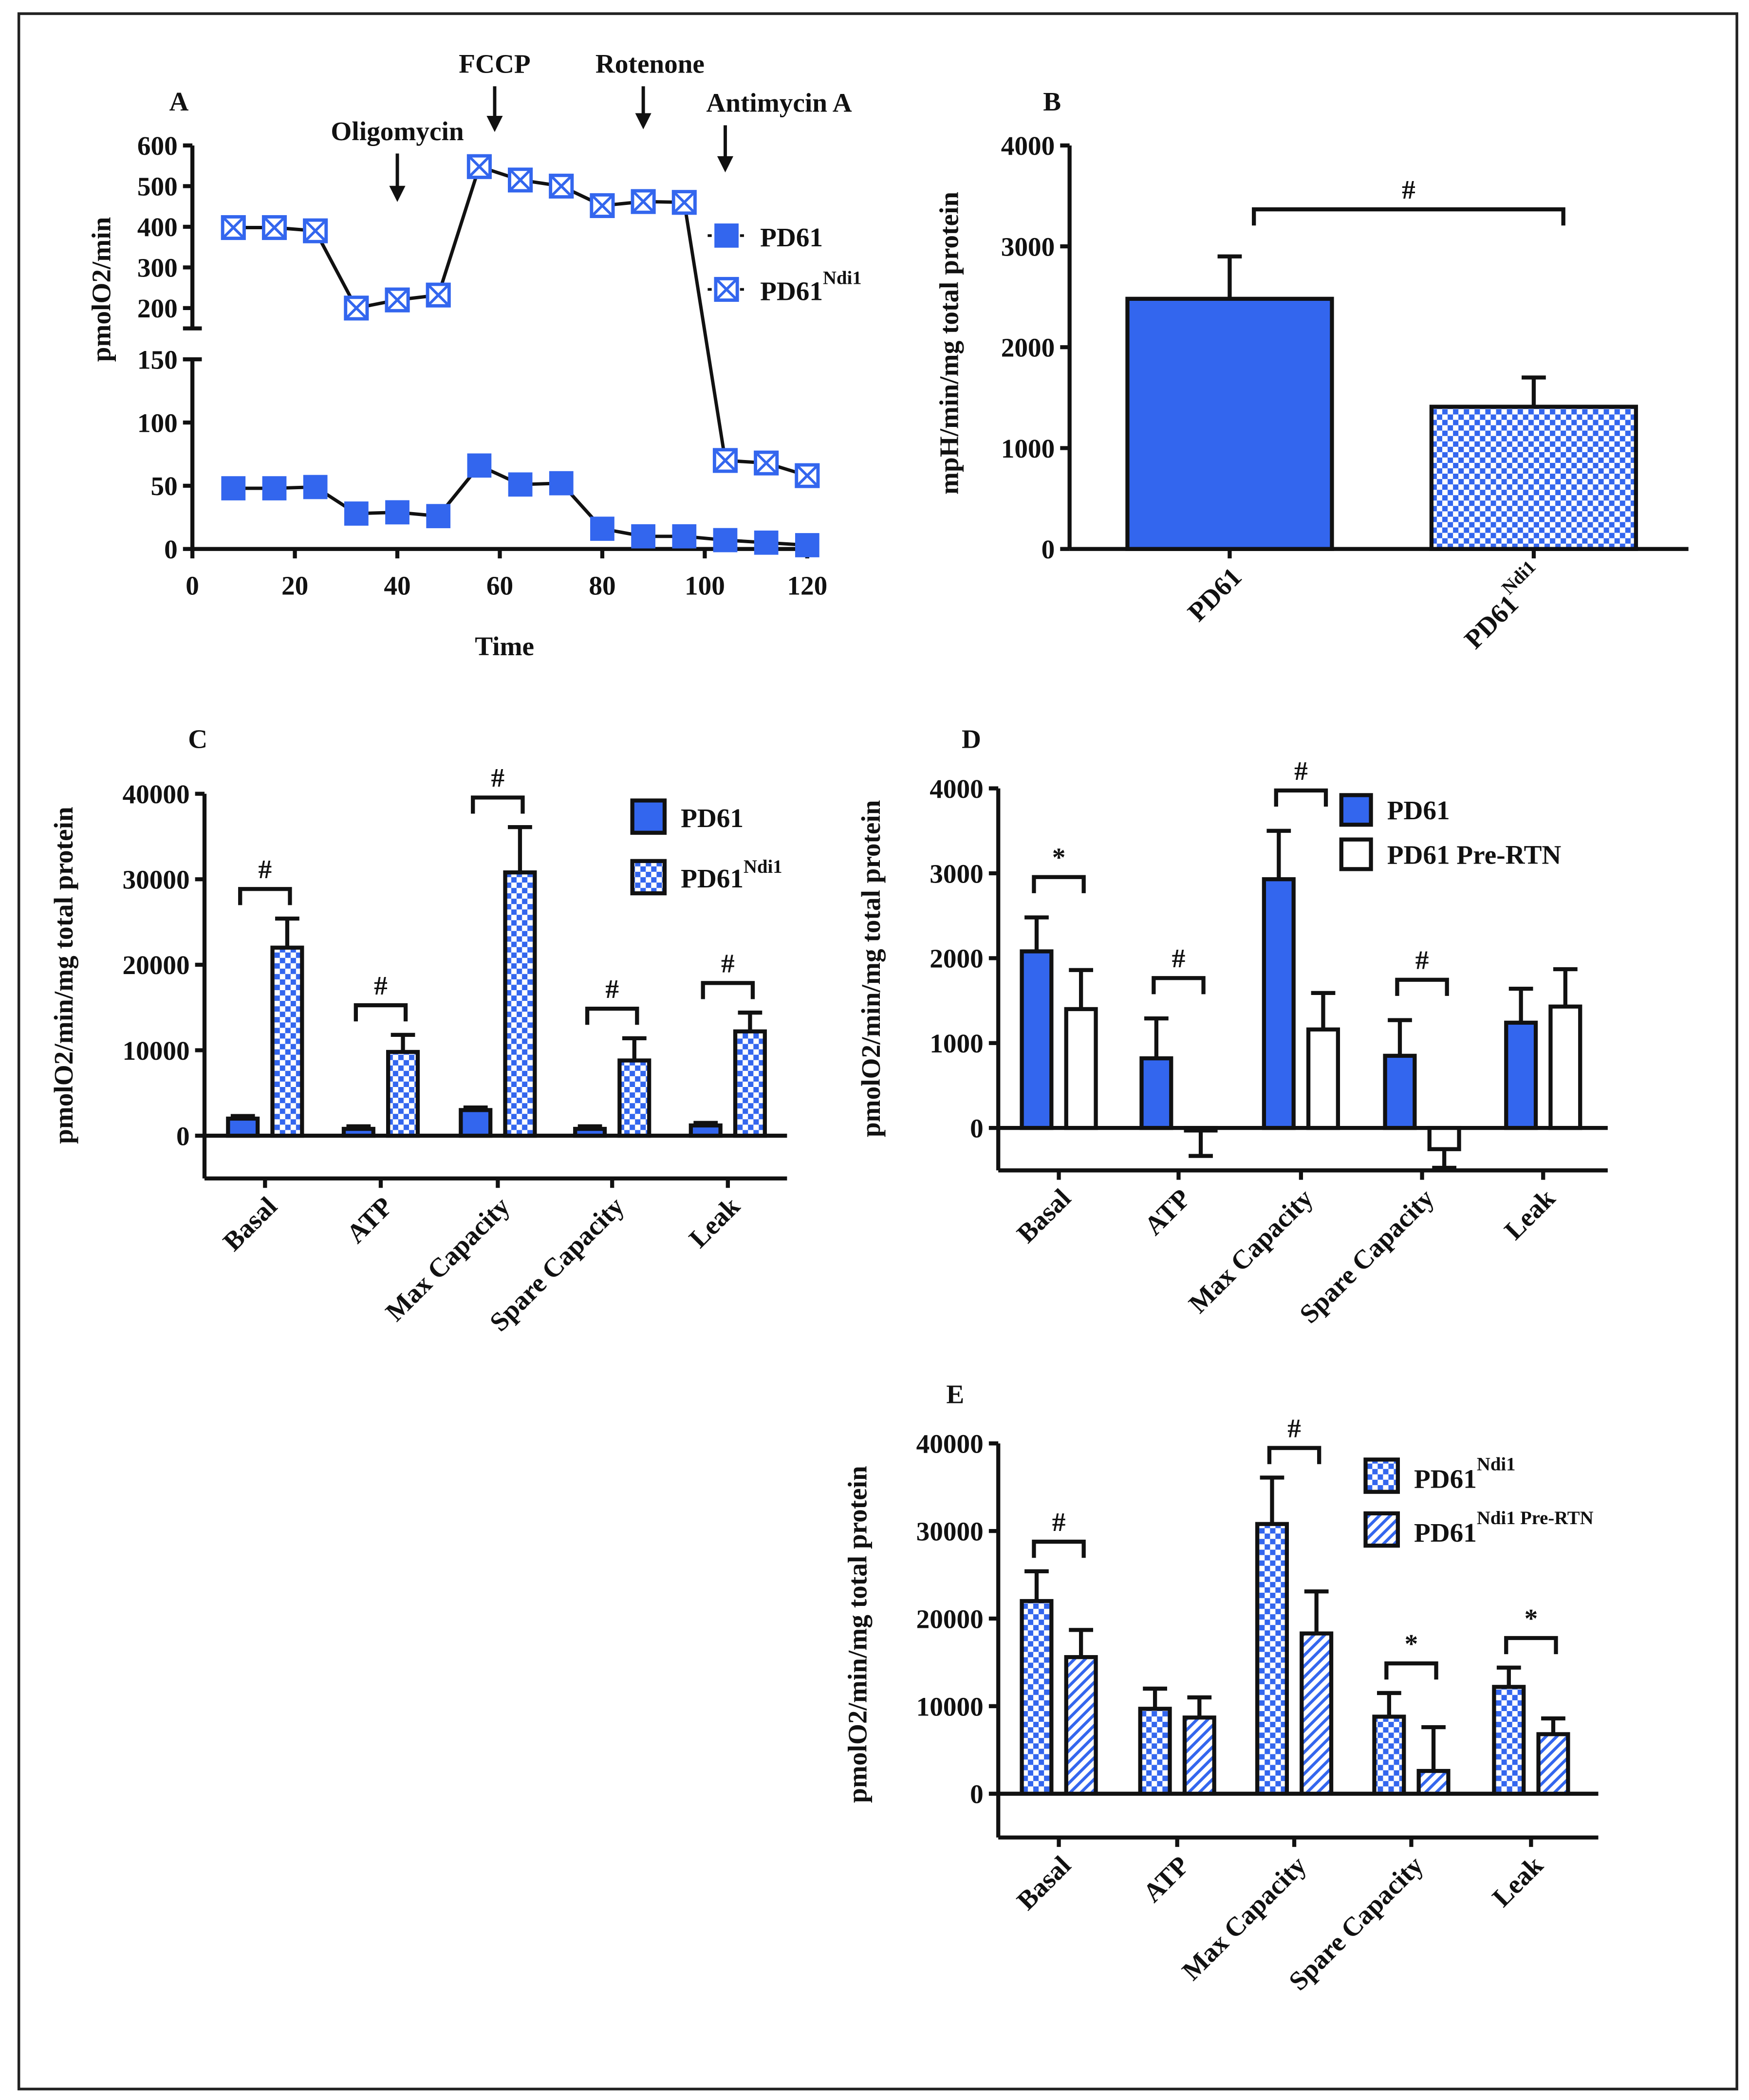 The height and width of the screenshot is (2100, 1749). Describe the element at coordinates (157, 146) in the screenshot. I see `y-tick-label: 600` at that location.